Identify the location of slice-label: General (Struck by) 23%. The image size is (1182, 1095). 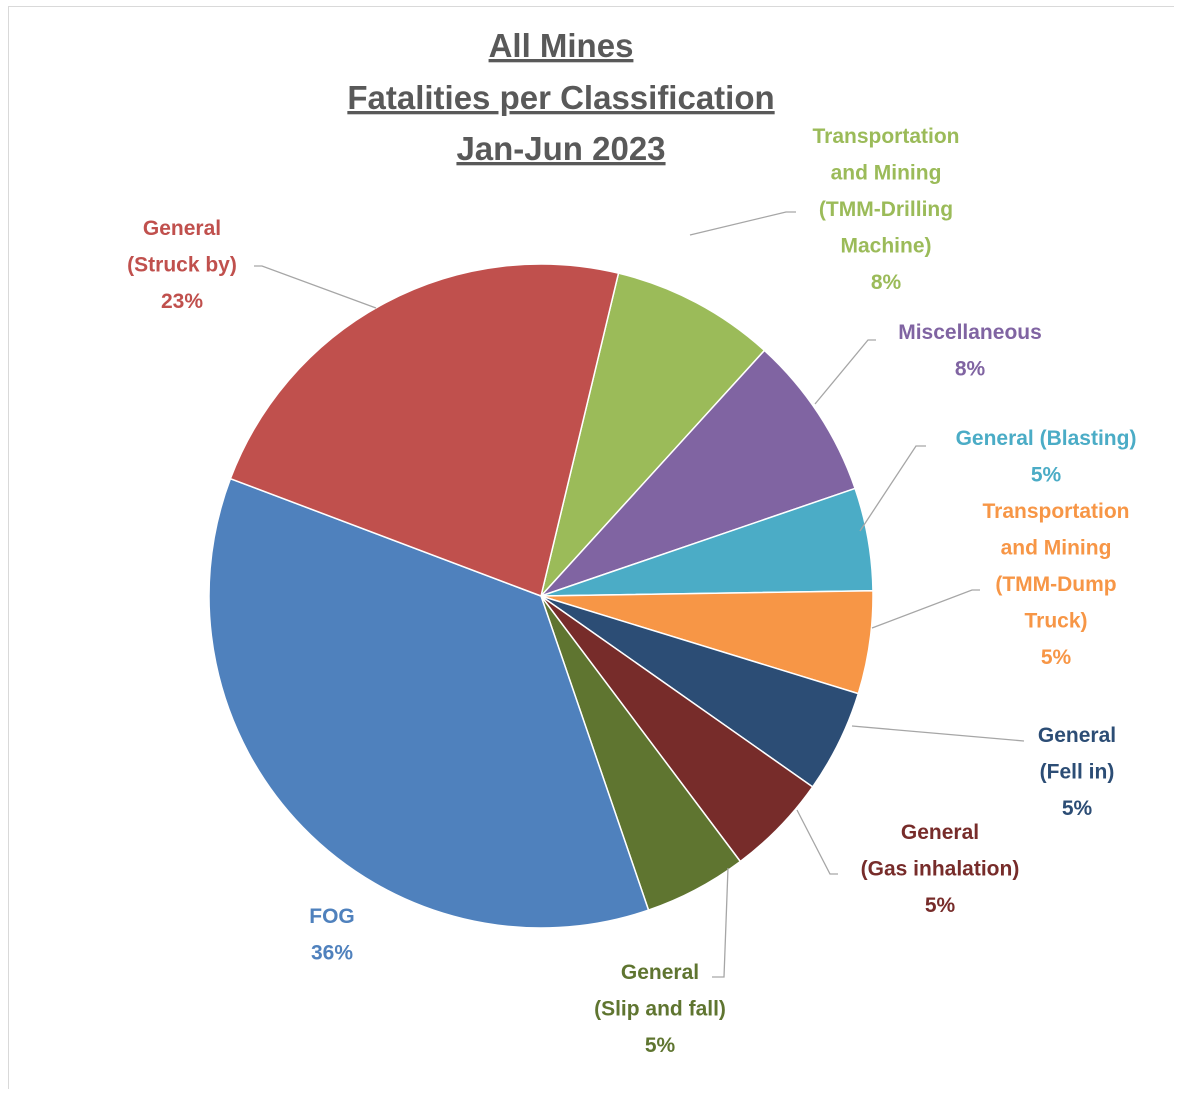
(182, 265).